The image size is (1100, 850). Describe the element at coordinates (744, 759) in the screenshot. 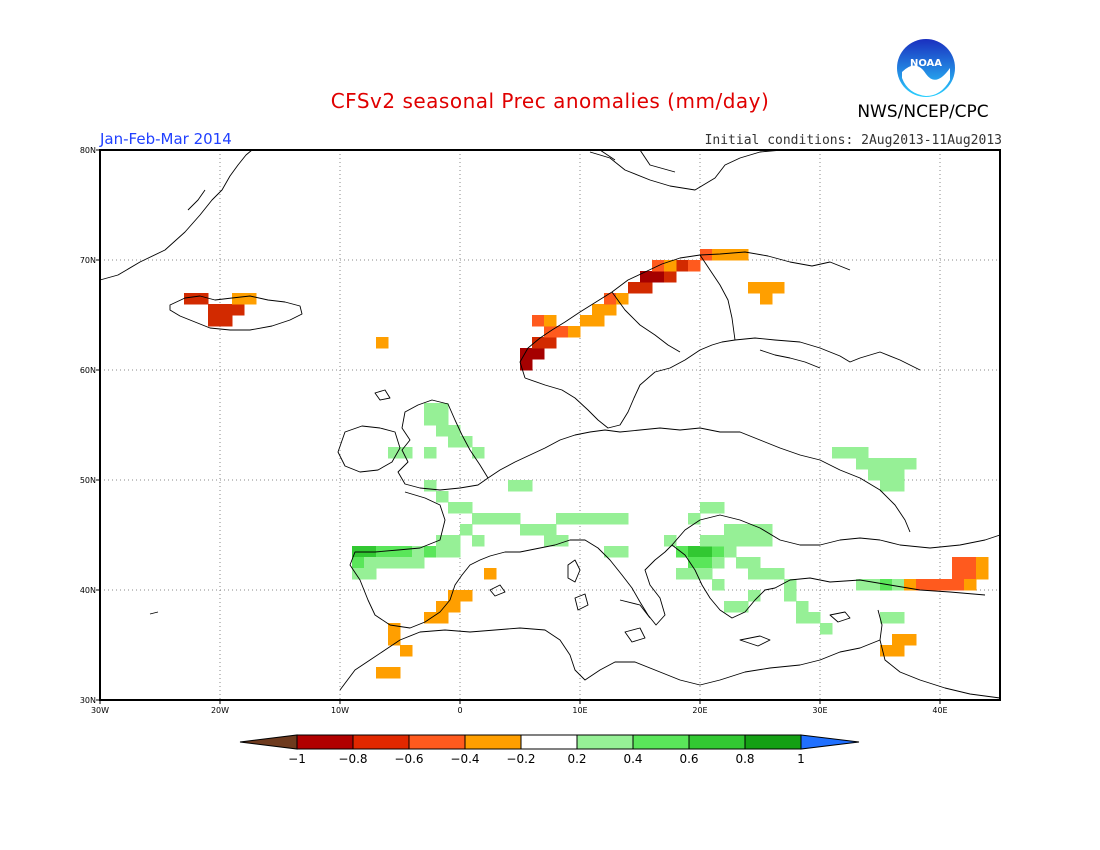

I see `colorbar-label: 0.8` at that location.